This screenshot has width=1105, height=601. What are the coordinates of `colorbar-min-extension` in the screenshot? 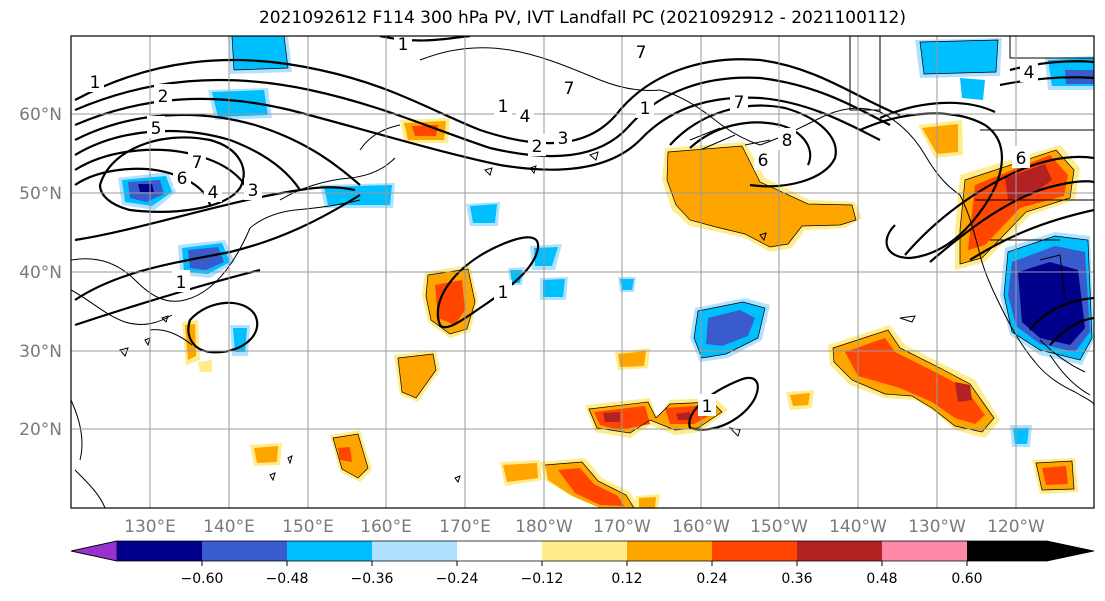 It's located at (94, 551).